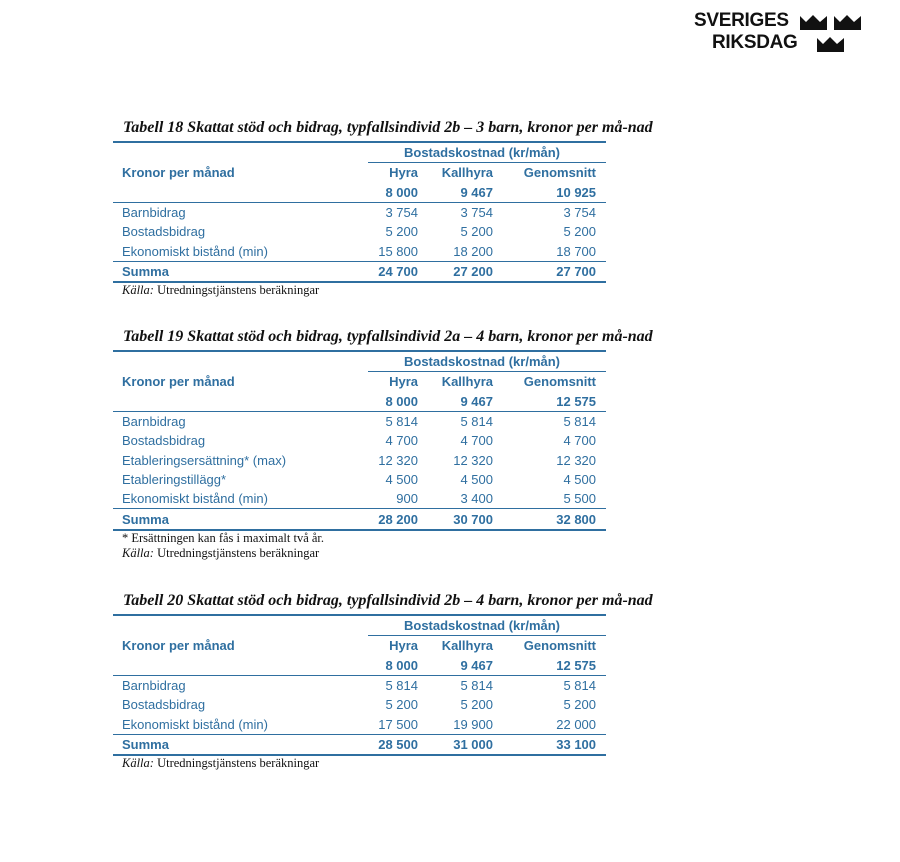 This screenshot has height=862, width=900. What do you see at coordinates (576, 251) in the screenshot?
I see `cell-value: 18 700` at bounding box center [576, 251].